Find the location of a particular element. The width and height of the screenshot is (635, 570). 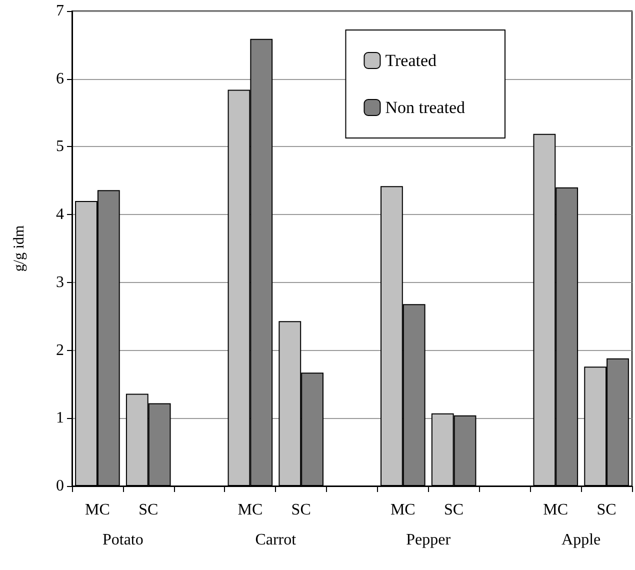

y-tick-label: 6 is located at coordinates (60, 79).